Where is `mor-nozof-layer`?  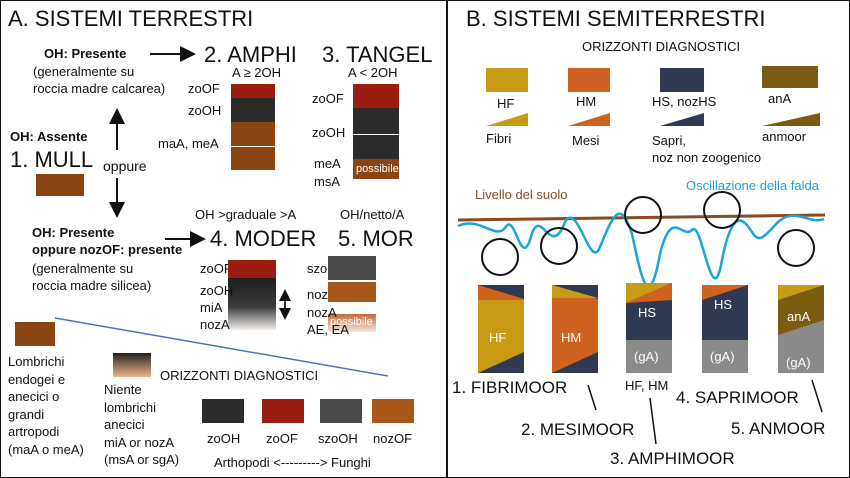
mor-nozof-layer is located at coordinates (352, 292).